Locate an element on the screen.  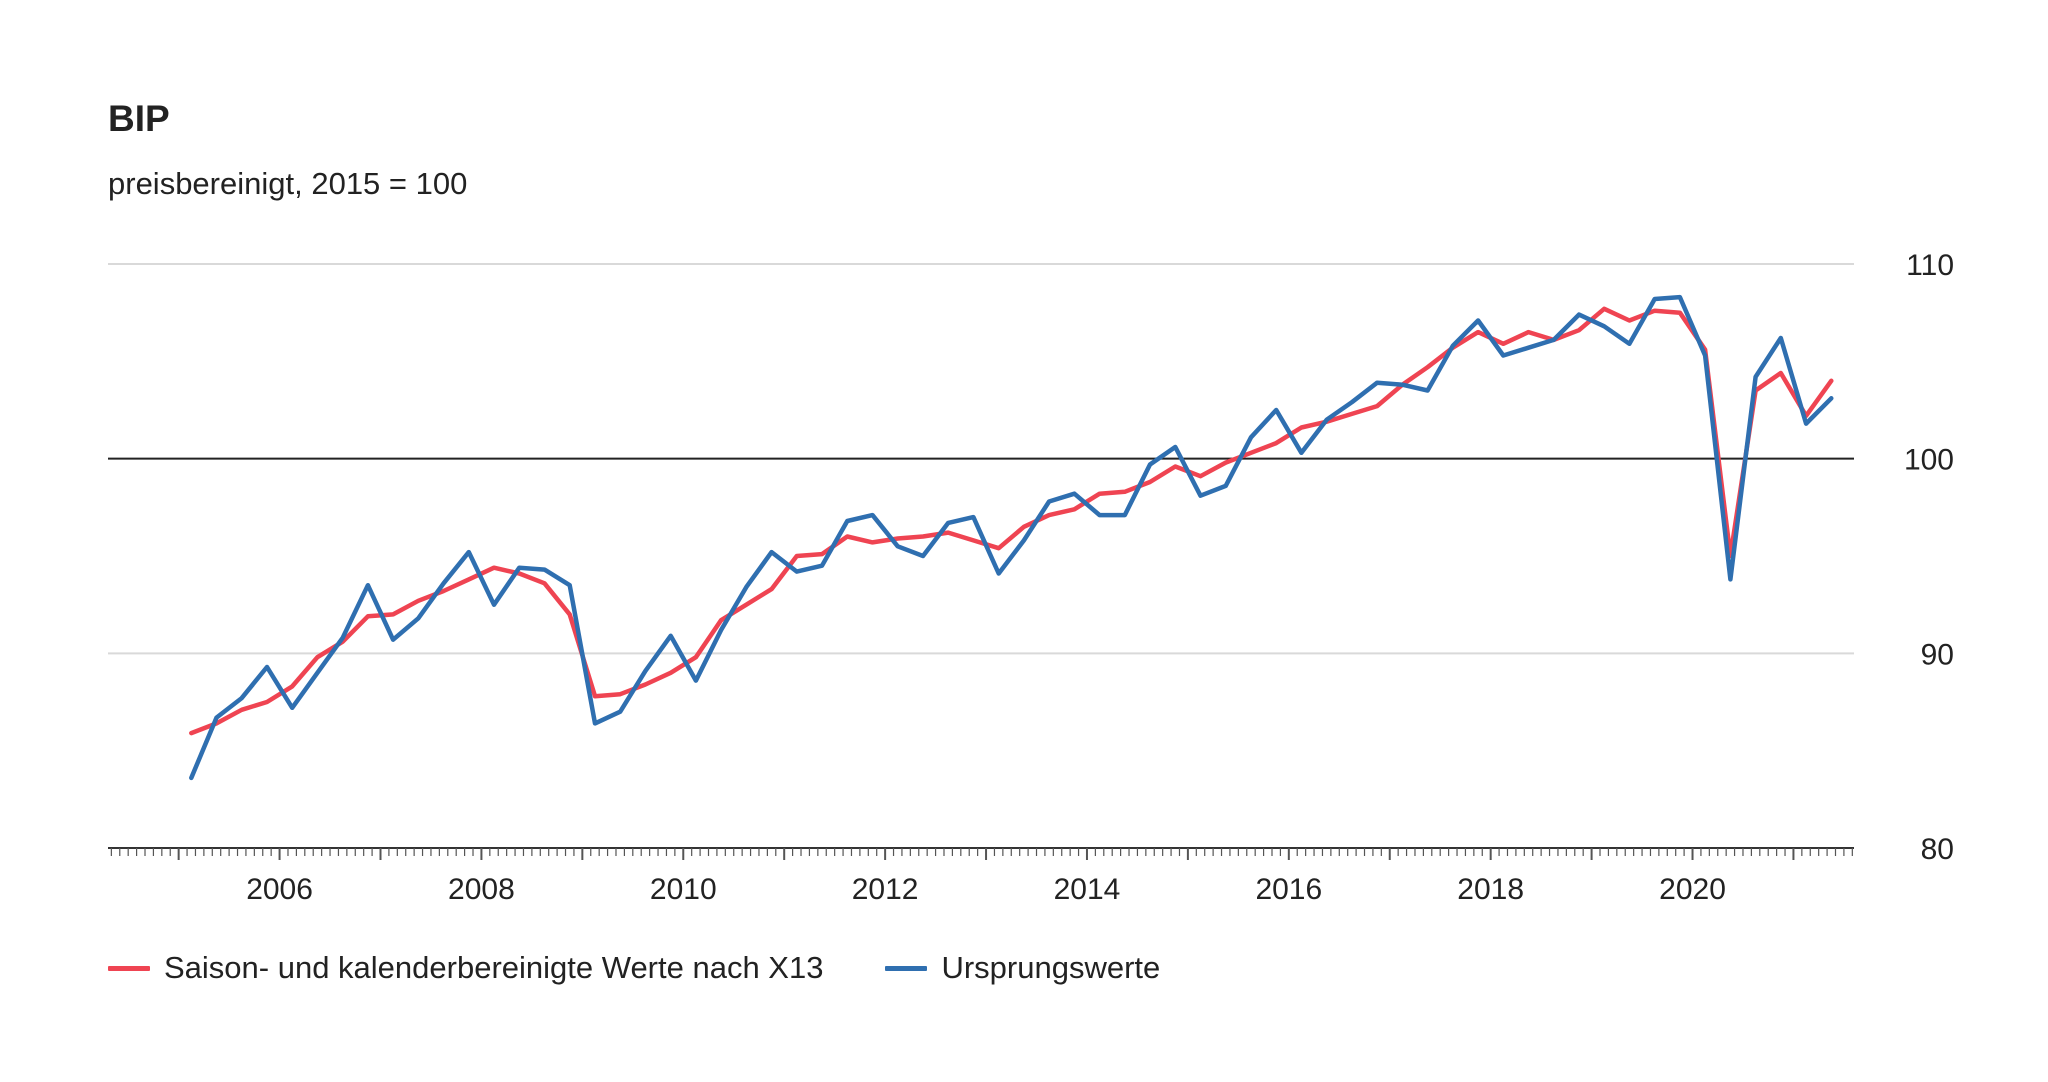
chart-subtitle: preisbereinigt, 2015 = 100 is located at coordinates (288, 183).